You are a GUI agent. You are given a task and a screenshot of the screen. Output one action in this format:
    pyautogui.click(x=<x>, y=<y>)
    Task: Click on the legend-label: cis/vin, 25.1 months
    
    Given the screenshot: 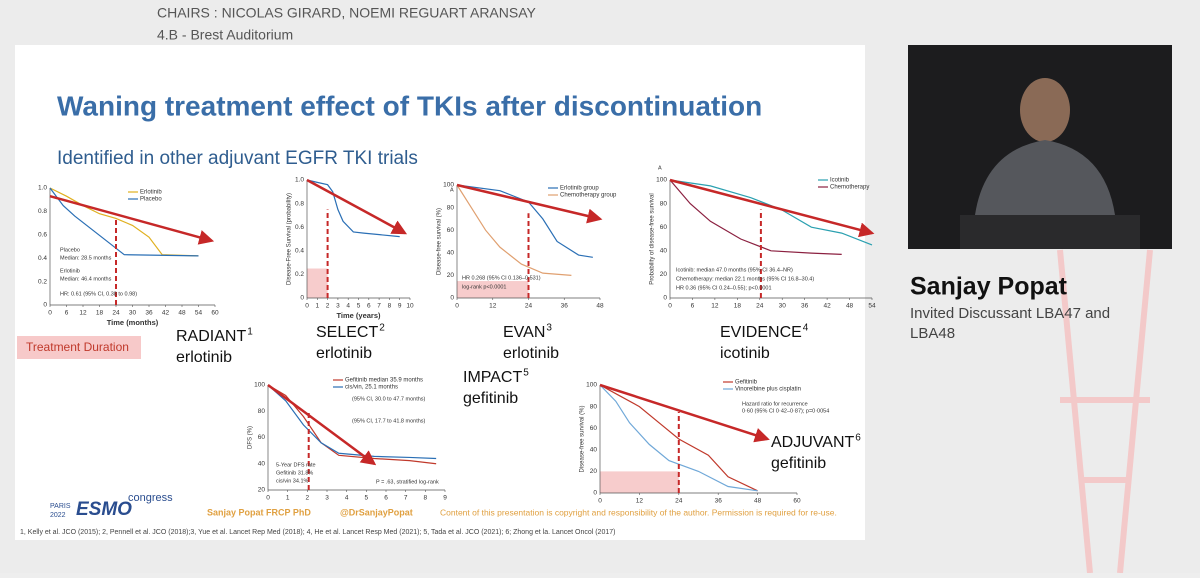 What is the action you would take?
    pyautogui.click(x=371, y=388)
    